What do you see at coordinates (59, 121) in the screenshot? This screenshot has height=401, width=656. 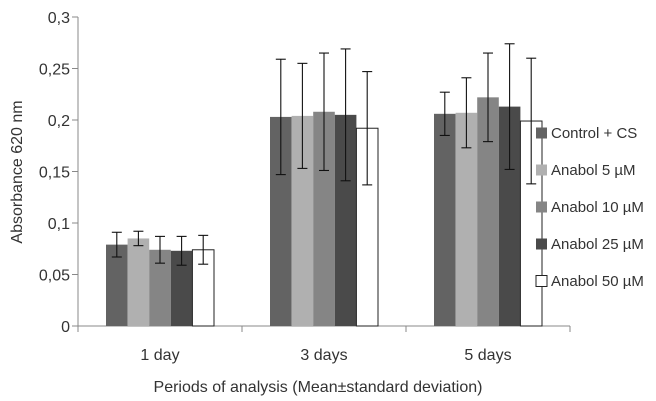 I see `y-tick-label: 0,2` at bounding box center [59, 121].